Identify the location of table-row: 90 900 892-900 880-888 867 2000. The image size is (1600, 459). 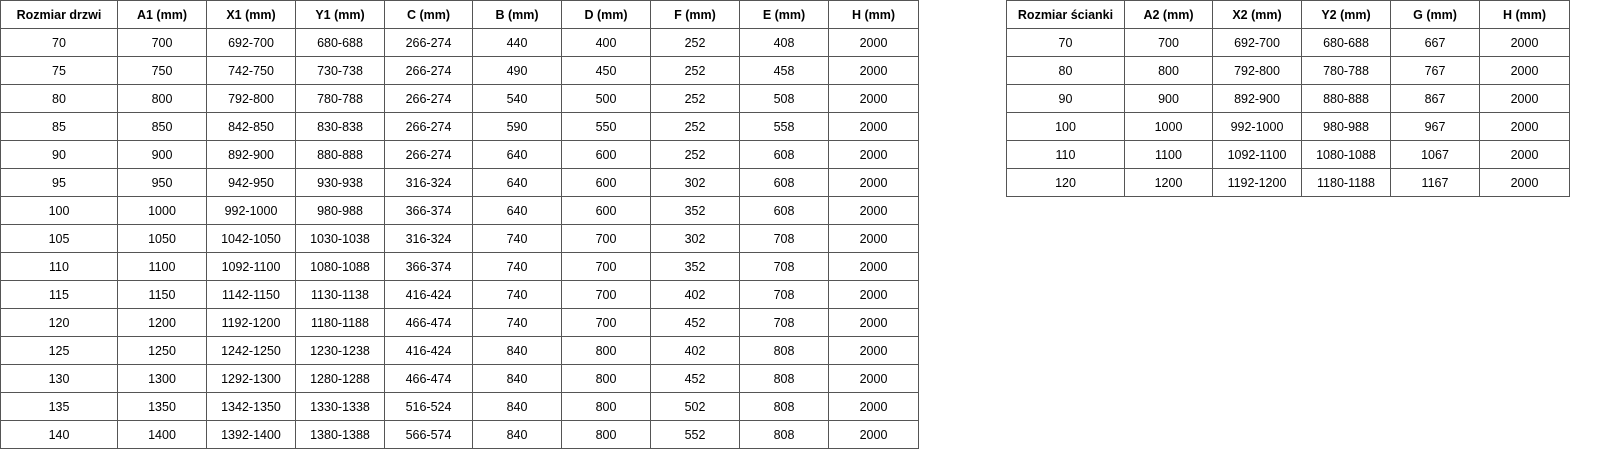
(1288, 98).